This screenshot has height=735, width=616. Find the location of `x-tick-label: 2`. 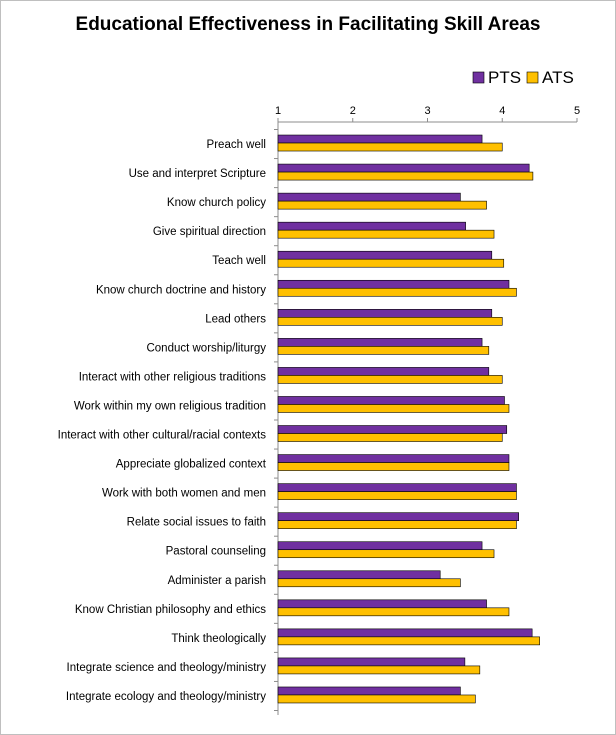

x-tick-label: 2 is located at coordinates (353, 111).